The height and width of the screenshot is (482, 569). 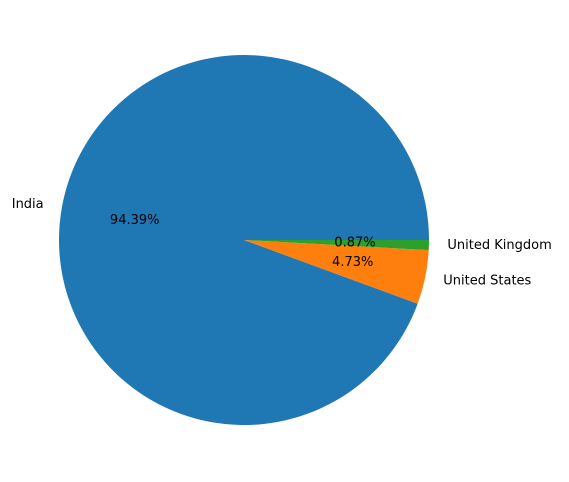 I want to click on slice-pct-label-india: 94.39%, so click(x=135, y=220).